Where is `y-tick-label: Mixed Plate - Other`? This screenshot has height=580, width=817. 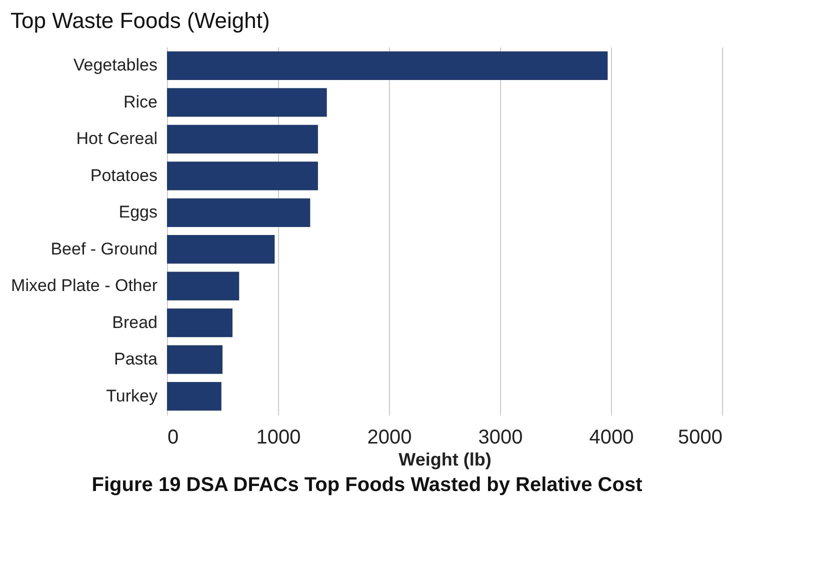
y-tick-label: Mixed Plate - Other is located at coordinates (84, 286).